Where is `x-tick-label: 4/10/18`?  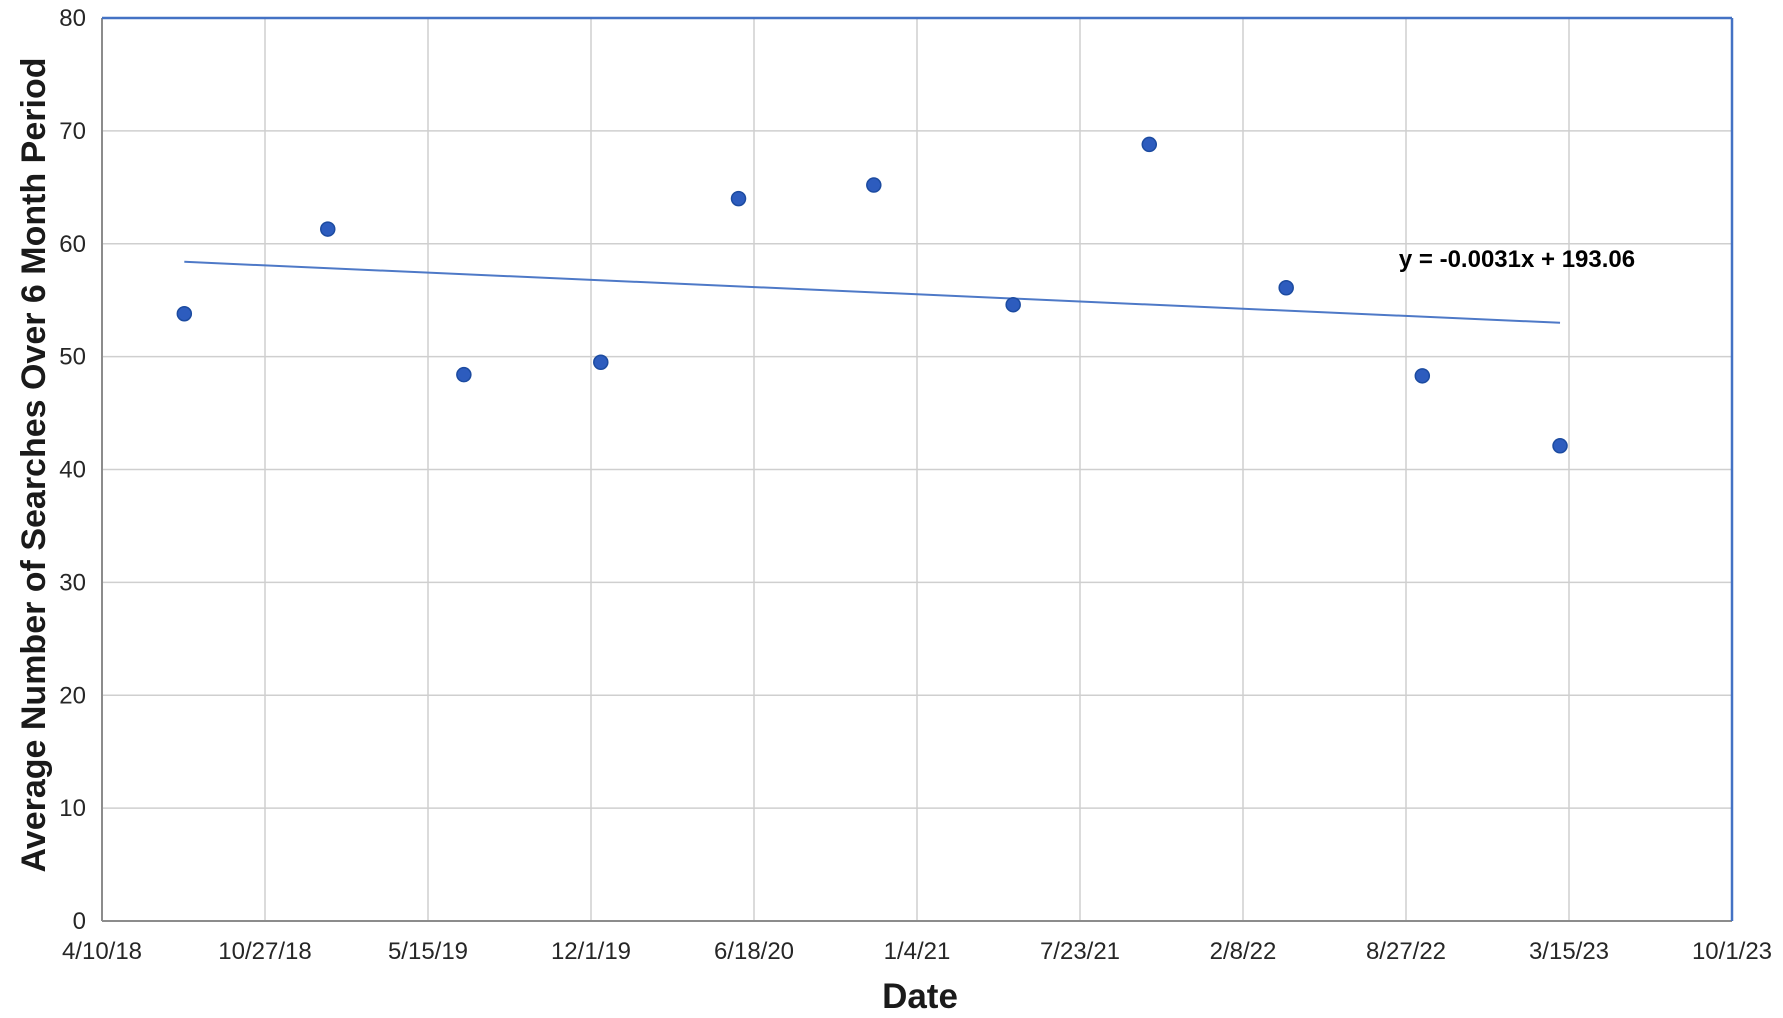 x-tick-label: 4/10/18 is located at coordinates (102, 951).